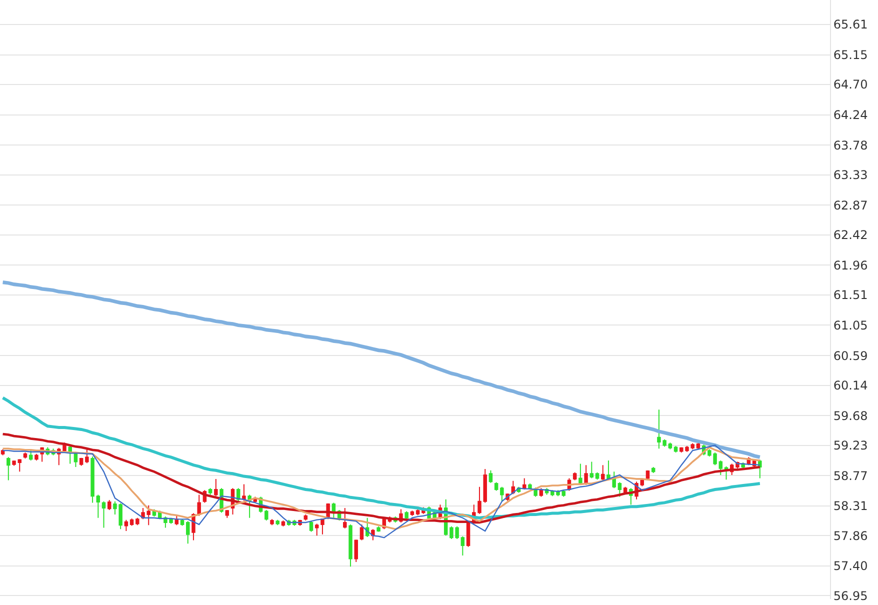 This screenshot has width=878, height=605. What do you see at coordinates (850, 385) in the screenshot?
I see `y-tick-label: 60.14` at bounding box center [850, 385].